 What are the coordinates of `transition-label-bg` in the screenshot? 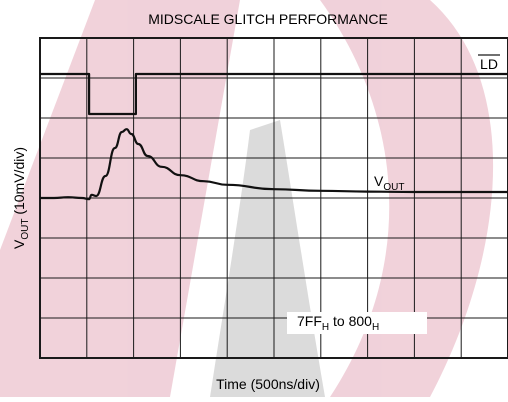 It's located at (357, 323).